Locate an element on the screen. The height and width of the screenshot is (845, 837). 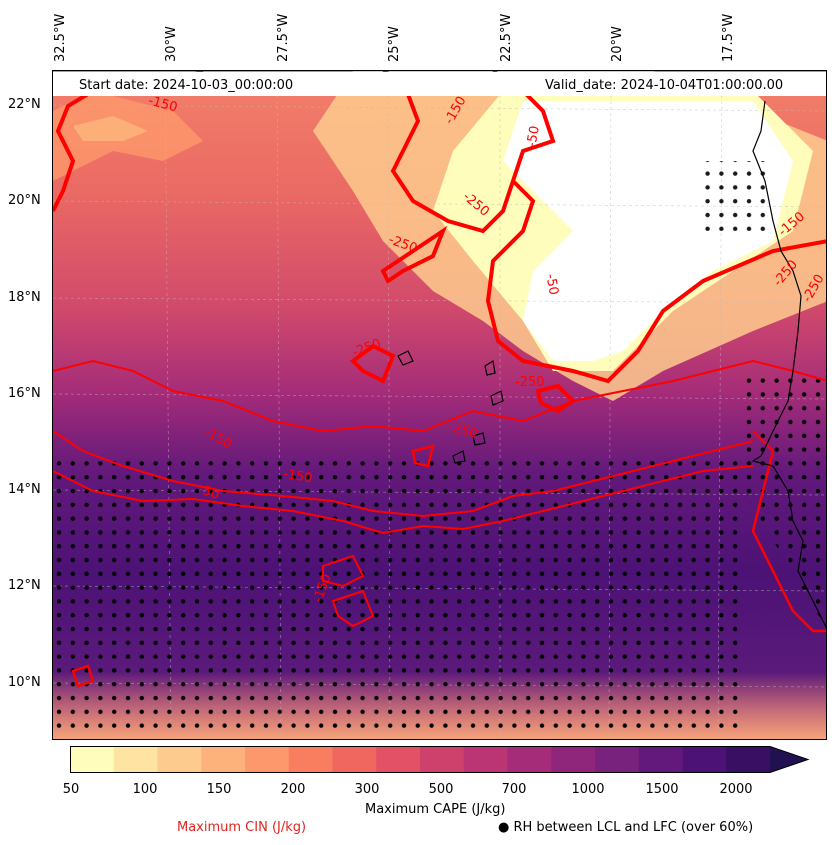
lon-label-27-5w: 27.5°W is located at coordinates (283, 37).